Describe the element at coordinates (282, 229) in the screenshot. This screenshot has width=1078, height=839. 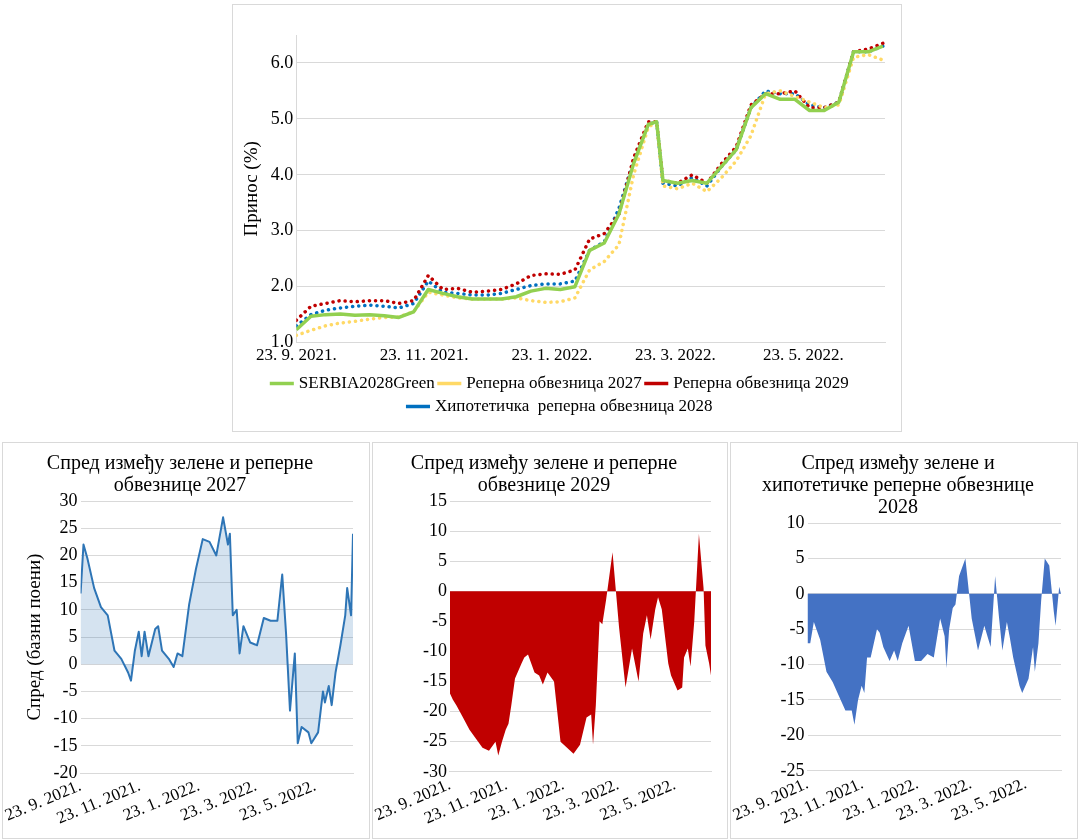
I see `y-tick-label: 3.0` at that location.